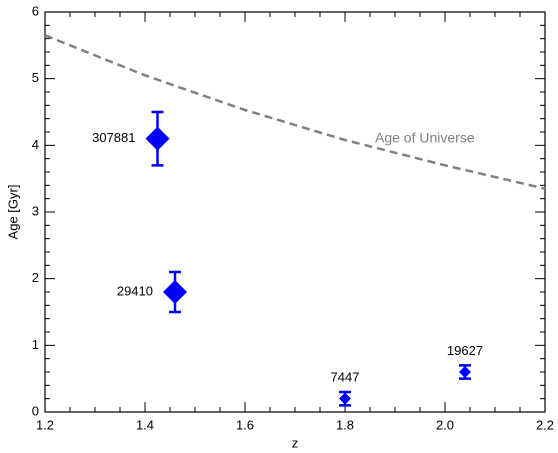  I want to click on point-label: 19627, so click(465, 350).